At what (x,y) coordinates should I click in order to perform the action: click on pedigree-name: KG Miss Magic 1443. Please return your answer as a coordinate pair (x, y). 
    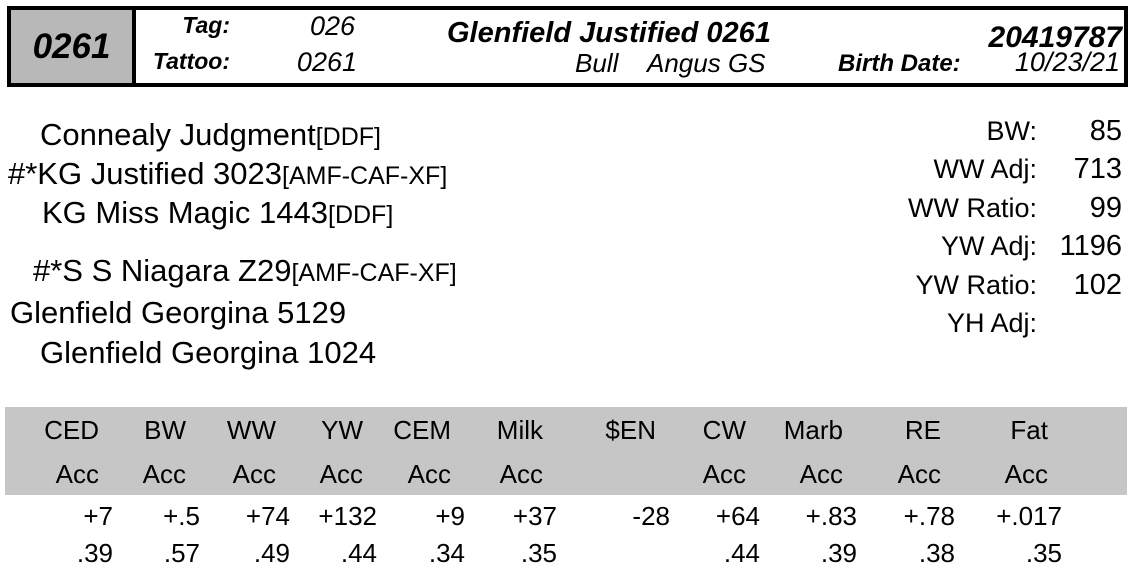
    Looking at the image, I should click on (185, 212).